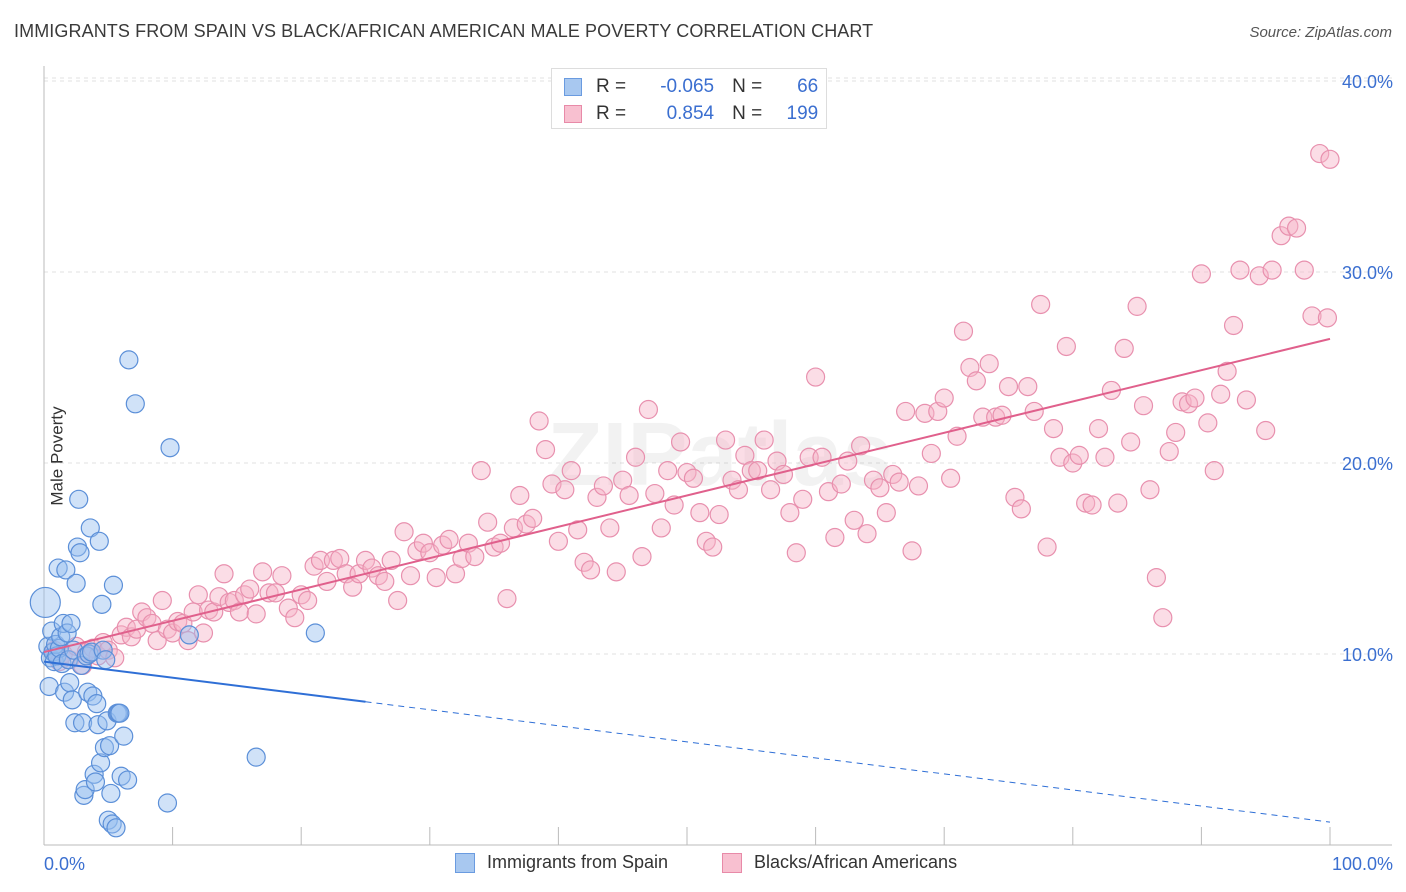  Describe the element at coordinates (57, 456) in the screenshot. I see `y-axis-label: Male Poverty` at that location.